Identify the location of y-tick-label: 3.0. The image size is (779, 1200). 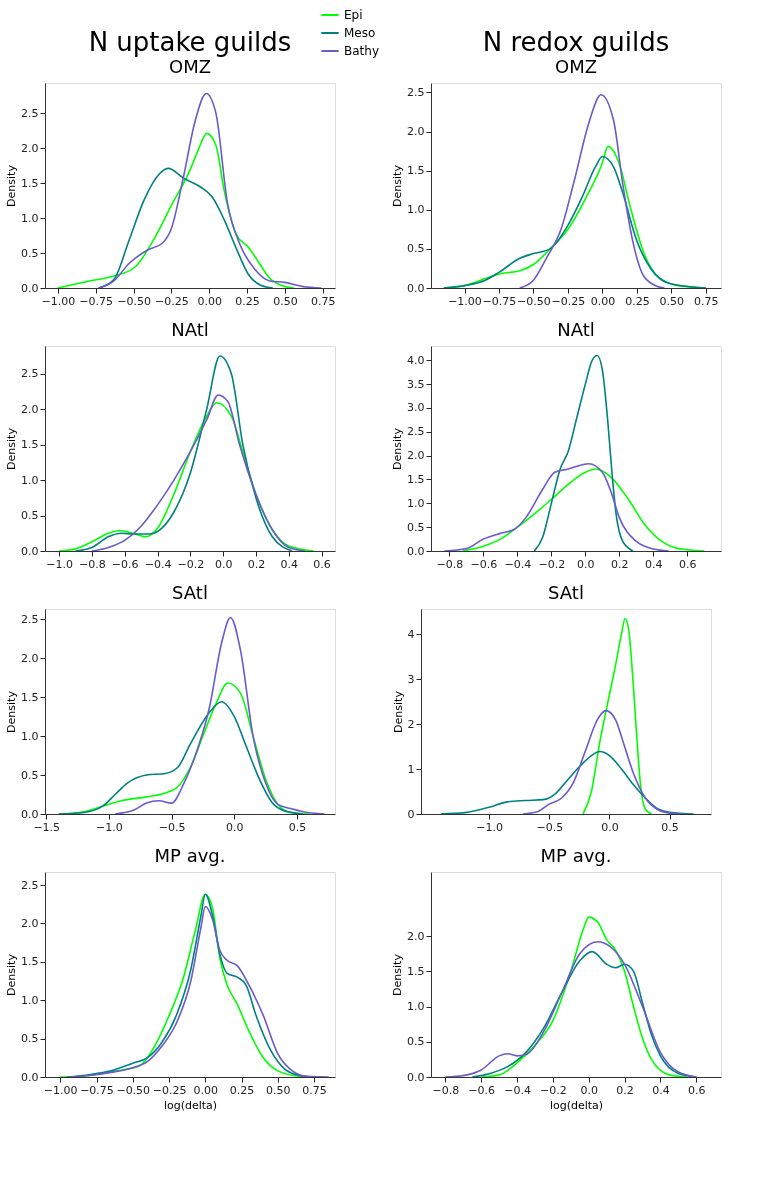
(416, 408).